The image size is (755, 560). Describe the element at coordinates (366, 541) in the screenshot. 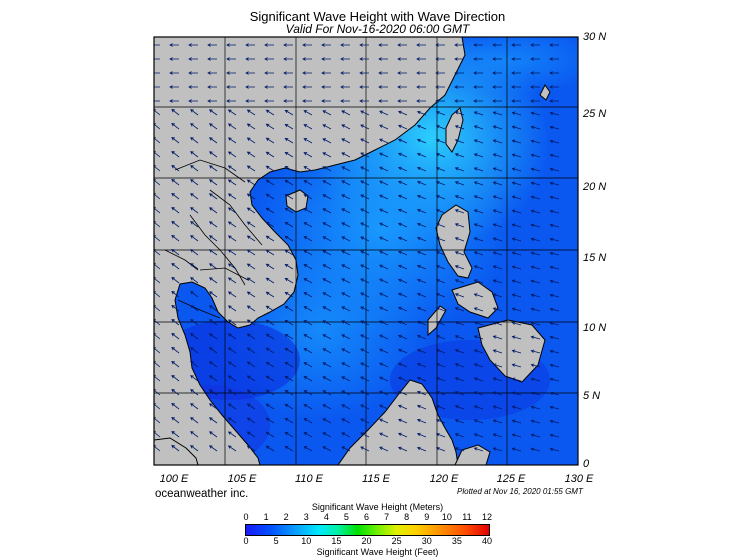

I see `legend-tick-feet: 20` at that location.